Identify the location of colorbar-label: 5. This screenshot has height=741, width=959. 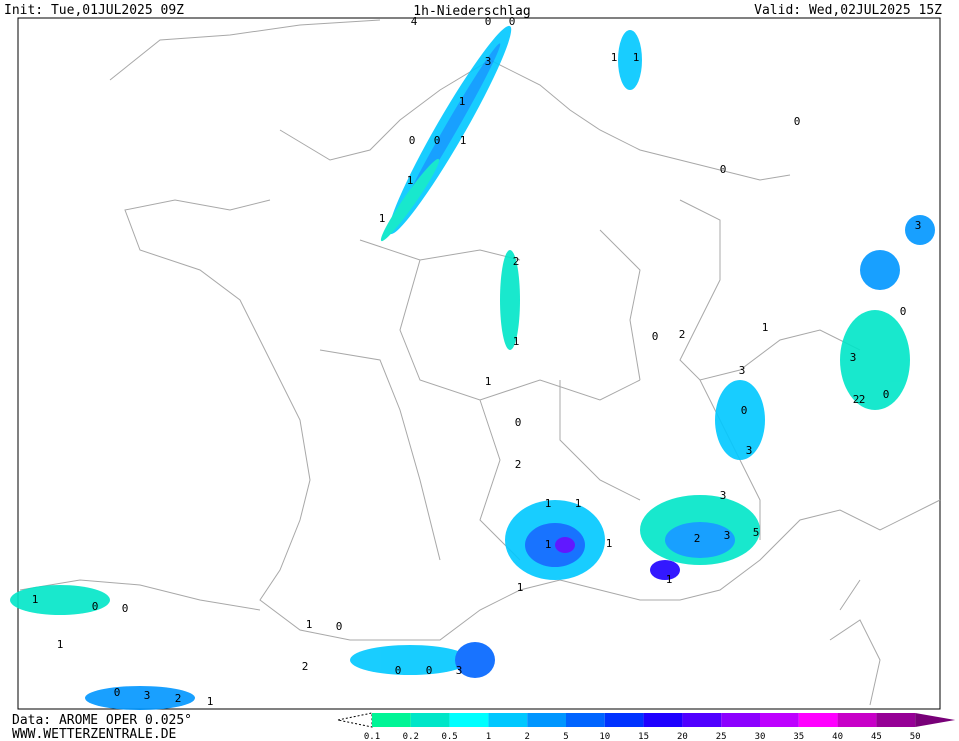
(565, 736).